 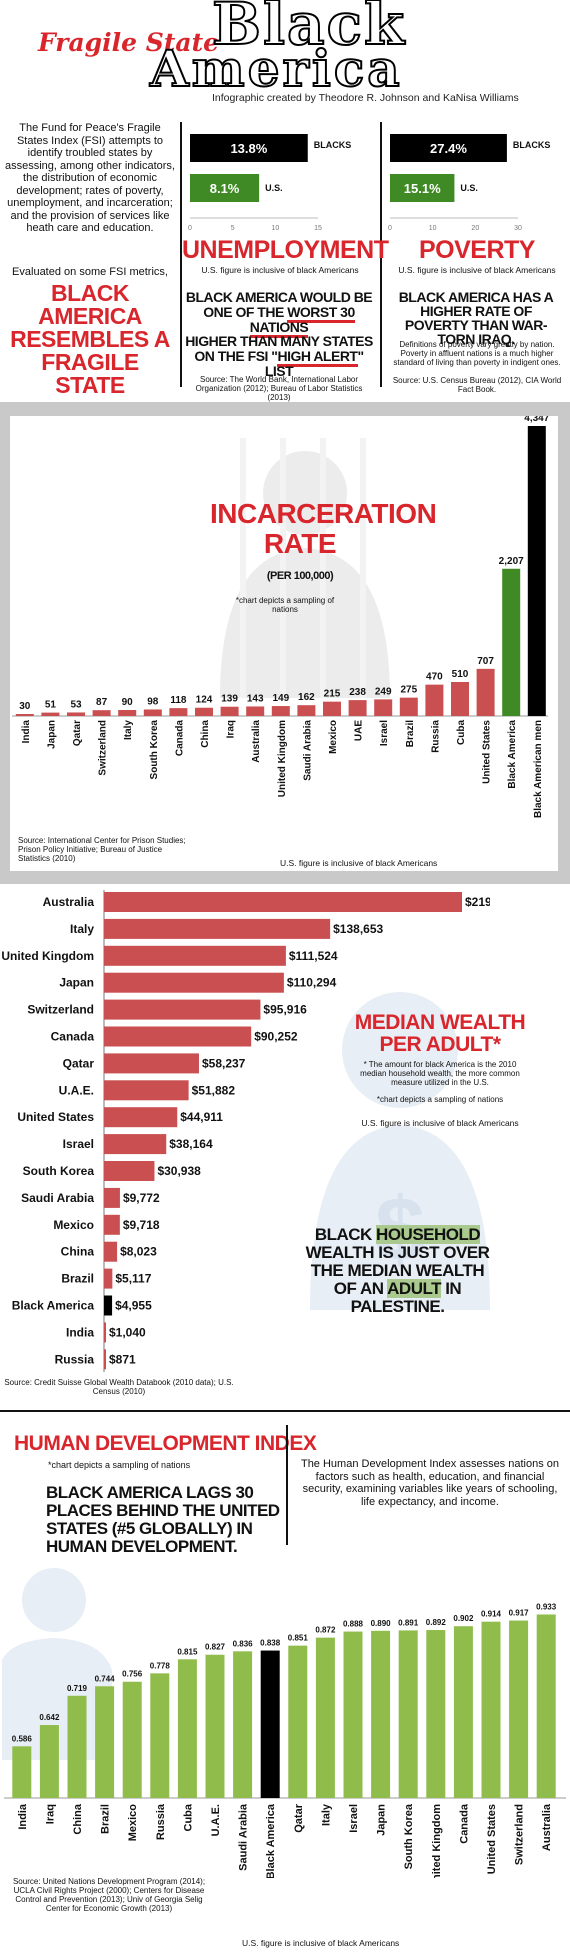 I want to click on incarceration-category-label: Qatar, so click(x=77, y=733).